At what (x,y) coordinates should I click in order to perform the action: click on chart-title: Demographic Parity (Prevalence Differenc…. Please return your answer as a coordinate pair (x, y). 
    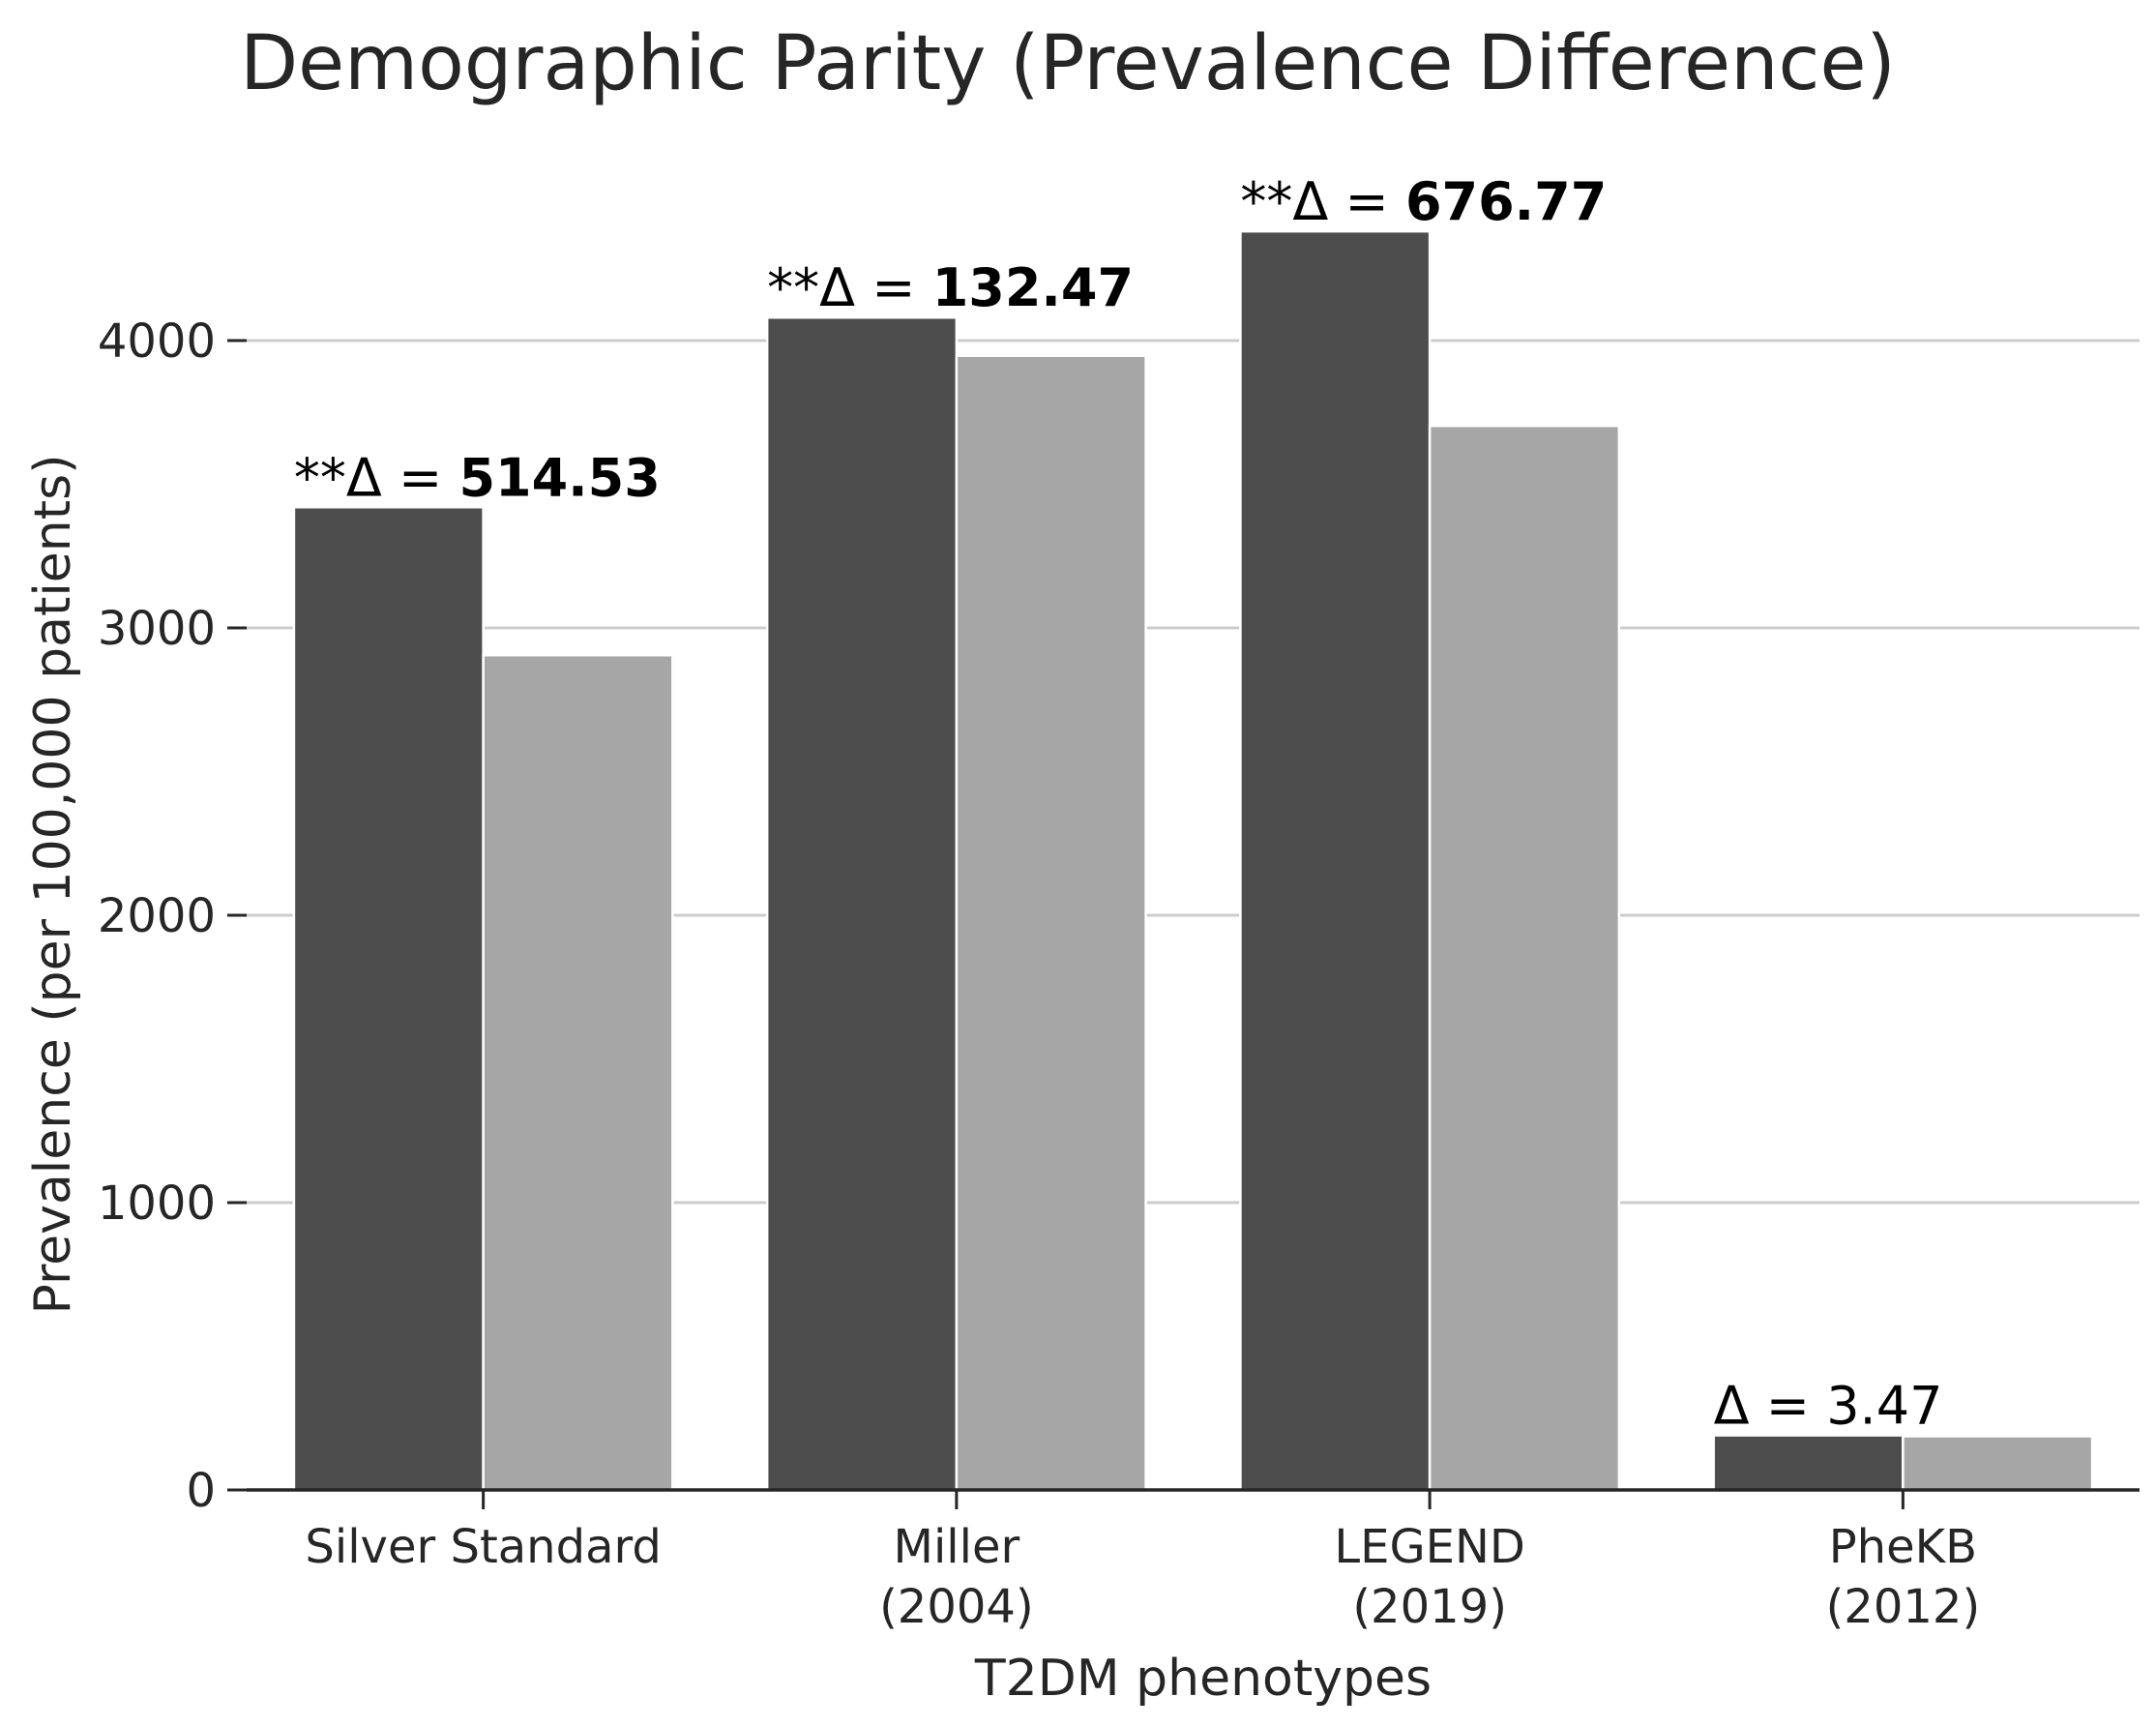
    Looking at the image, I should click on (1068, 63).